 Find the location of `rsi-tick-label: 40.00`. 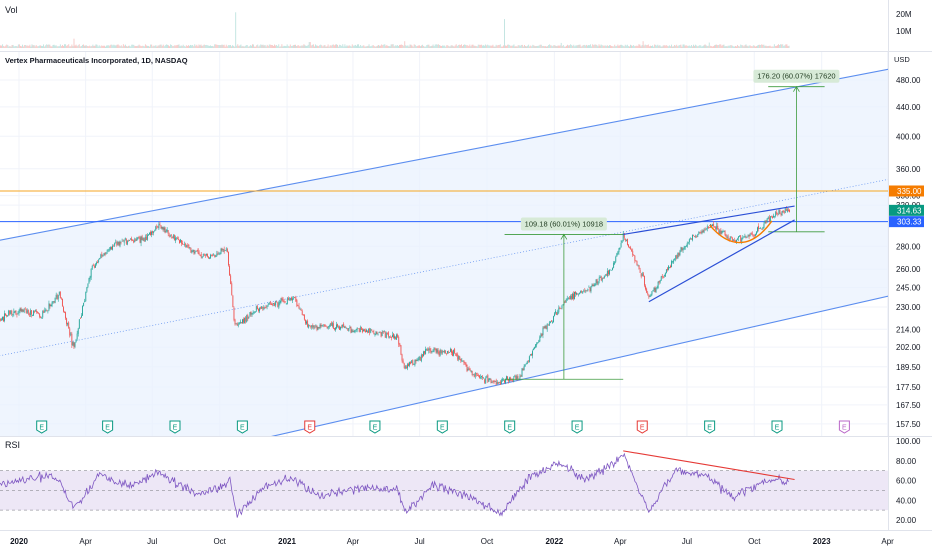

rsi-tick-label: 40.00 is located at coordinates (906, 500).